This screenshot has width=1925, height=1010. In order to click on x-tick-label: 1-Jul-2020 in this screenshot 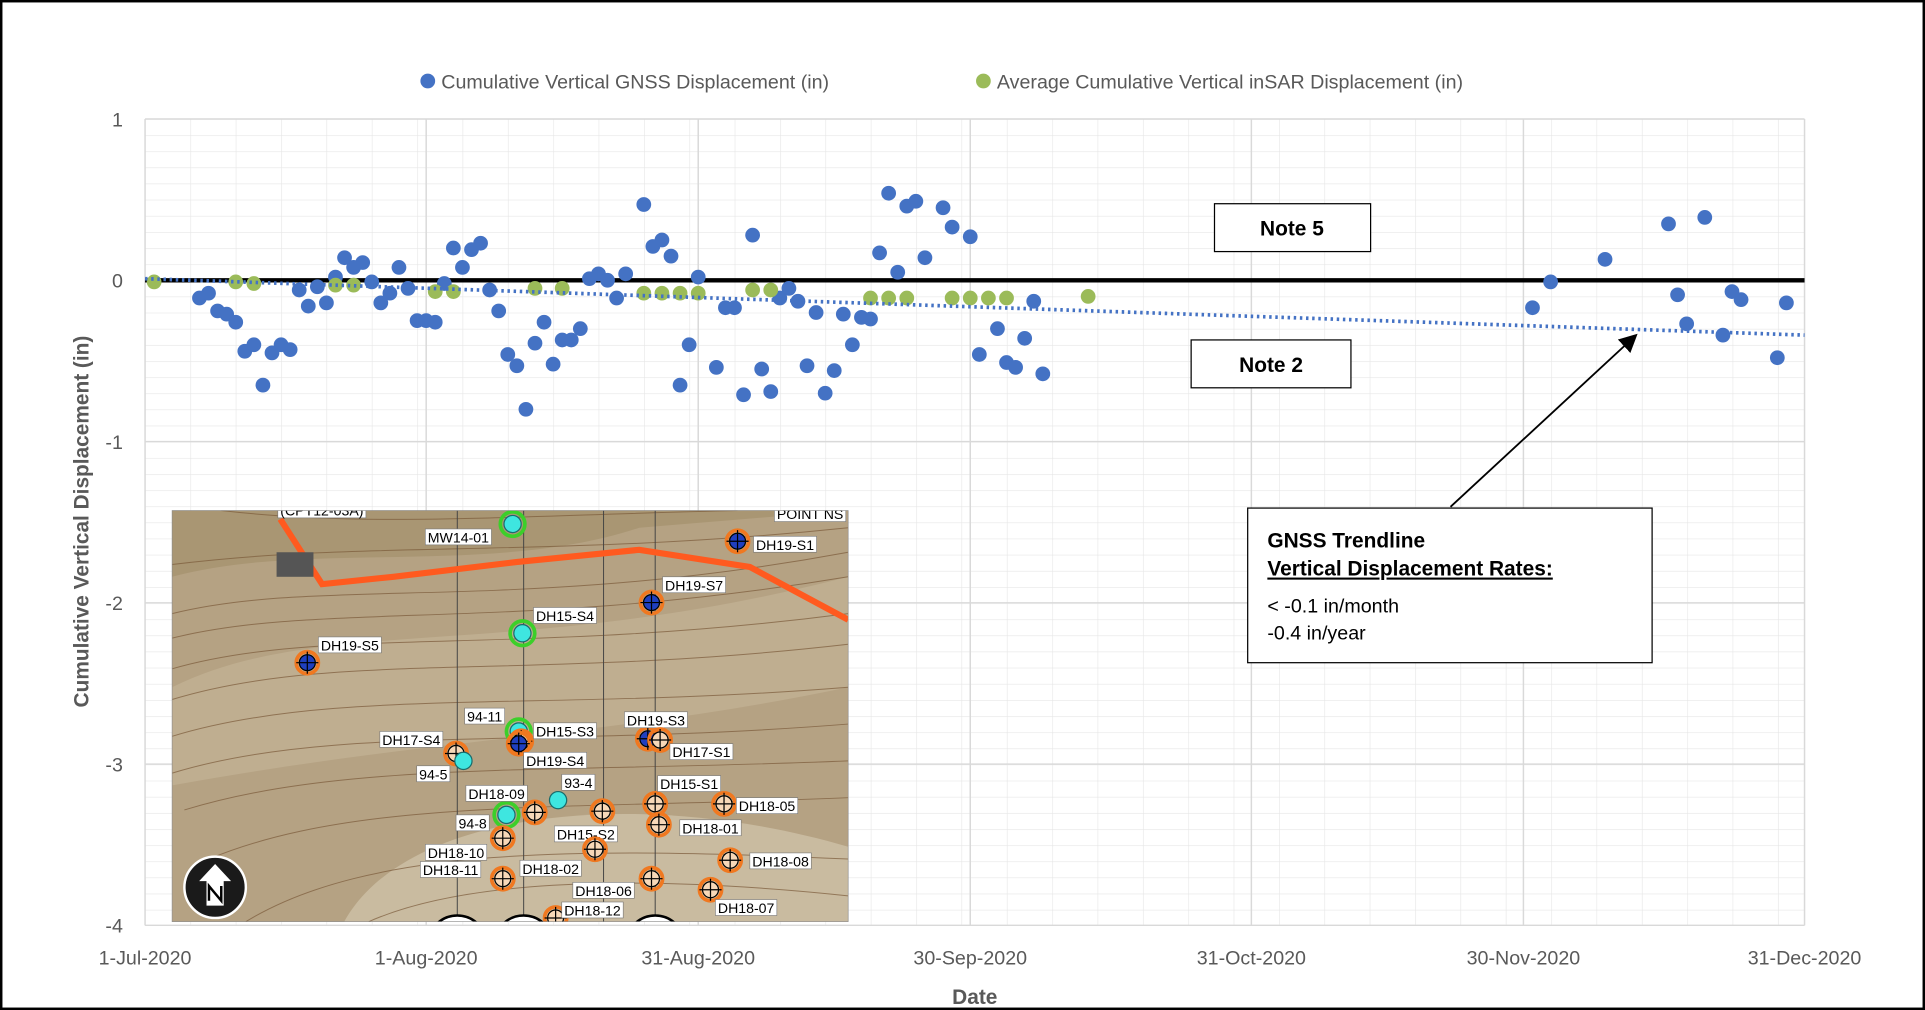, I will do `click(145, 959)`.